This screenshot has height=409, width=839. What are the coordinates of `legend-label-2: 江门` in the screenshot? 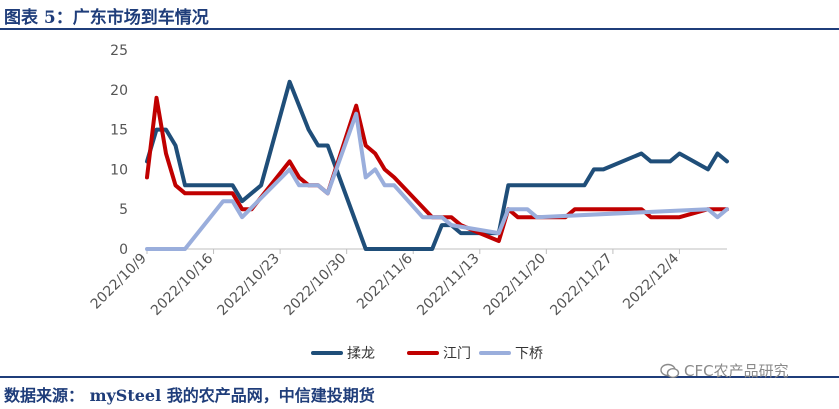 It's located at (457, 354).